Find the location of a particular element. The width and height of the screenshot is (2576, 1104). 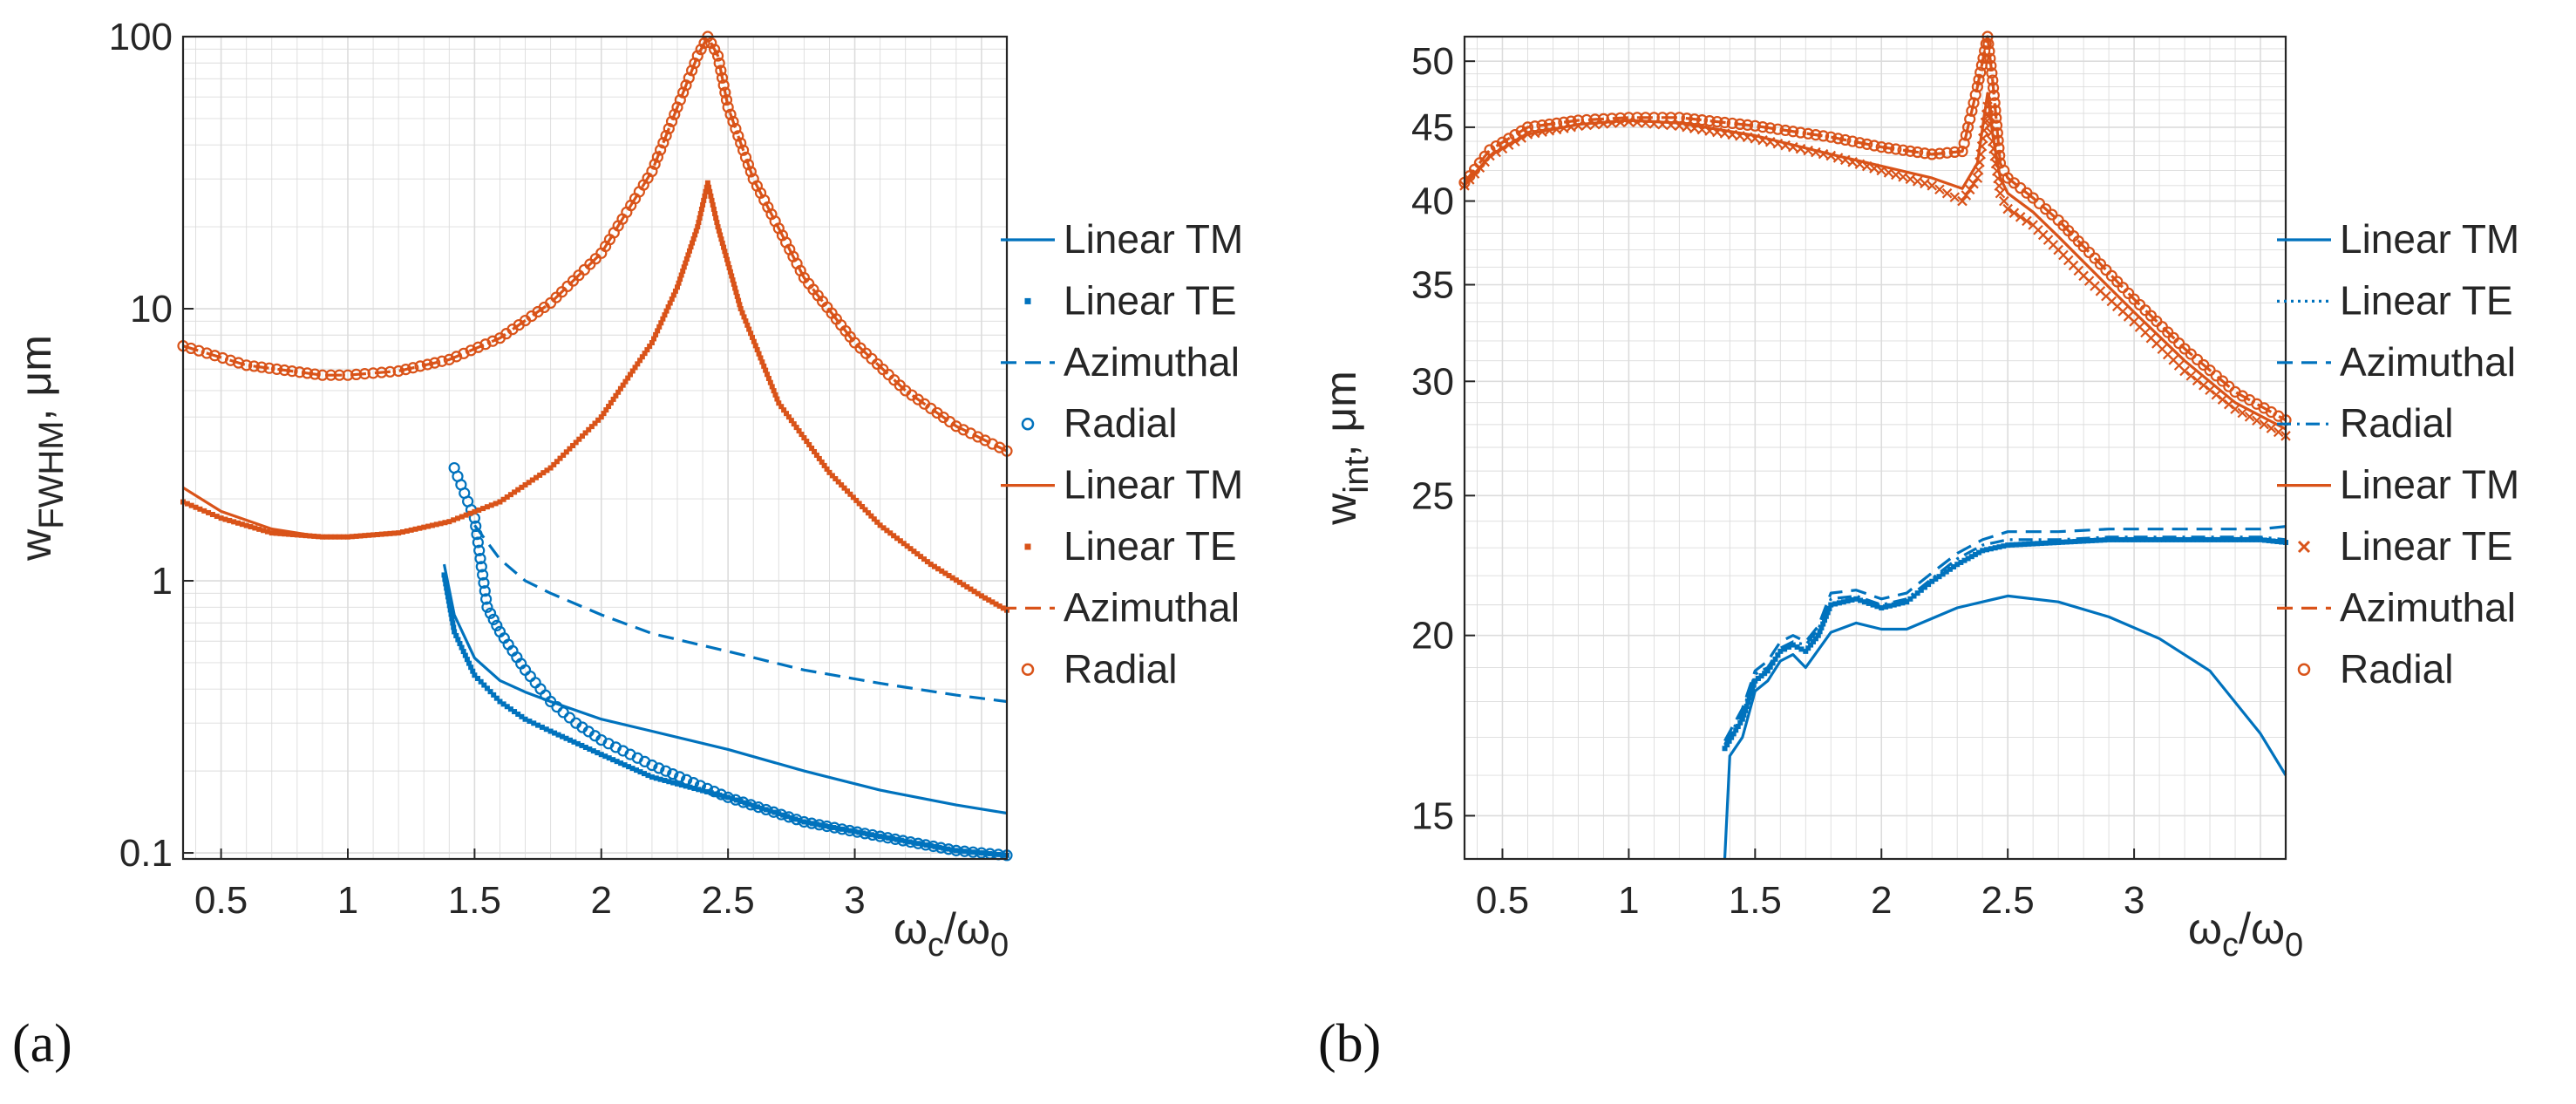

chart-b-xtick-label: 2 is located at coordinates (1882, 900).